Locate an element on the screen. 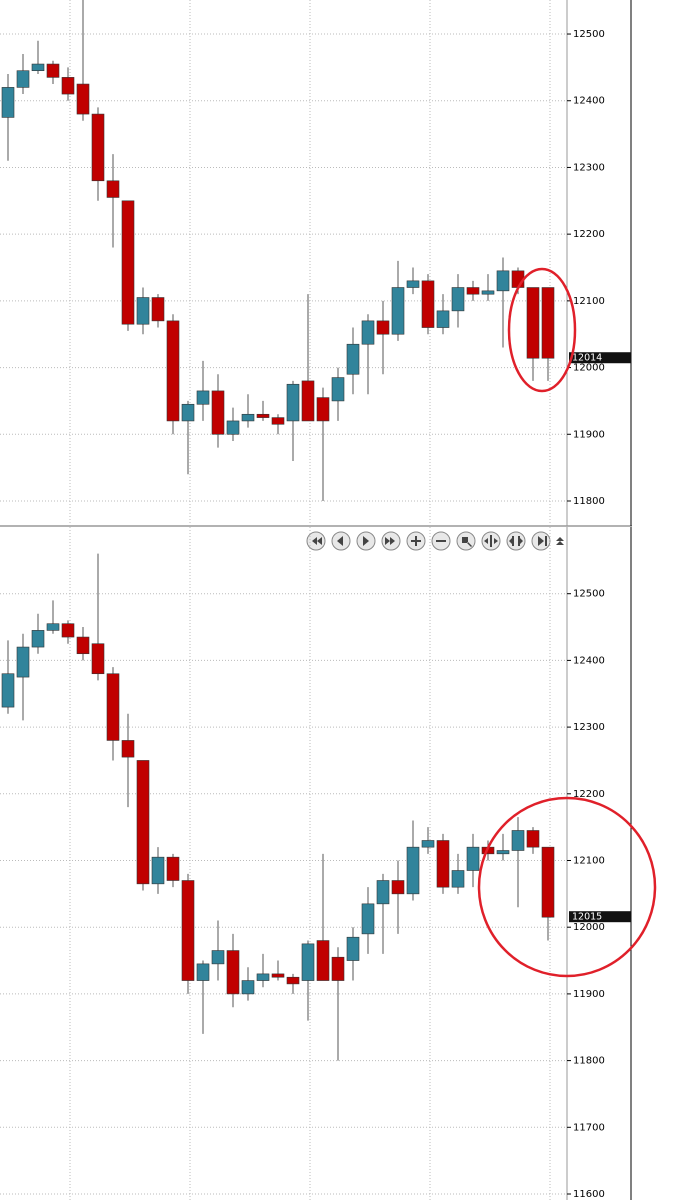 The height and width of the screenshot is (1200, 688). last-price-label: 12015 is located at coordinates (587, 917).